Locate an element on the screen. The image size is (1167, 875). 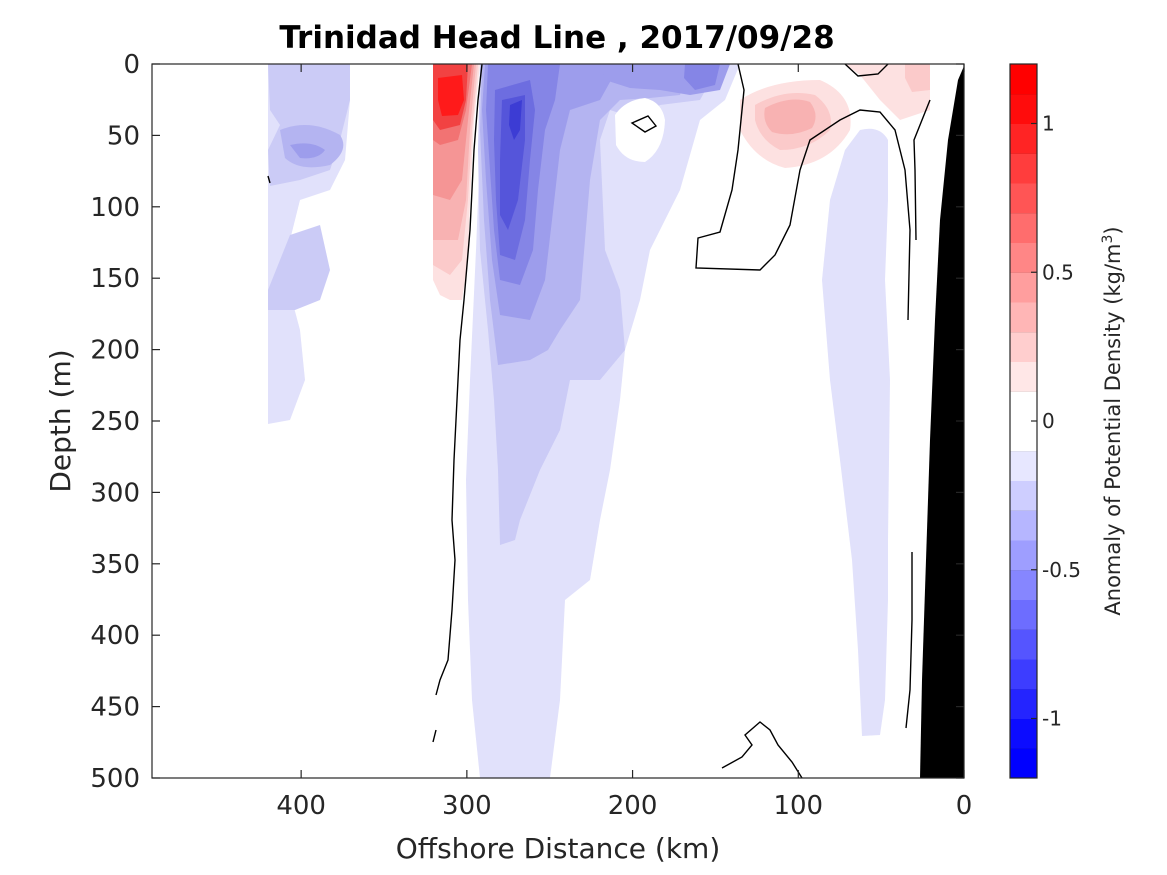
contour-band-neg-upper-east-core is located at coordinates (702, 77).